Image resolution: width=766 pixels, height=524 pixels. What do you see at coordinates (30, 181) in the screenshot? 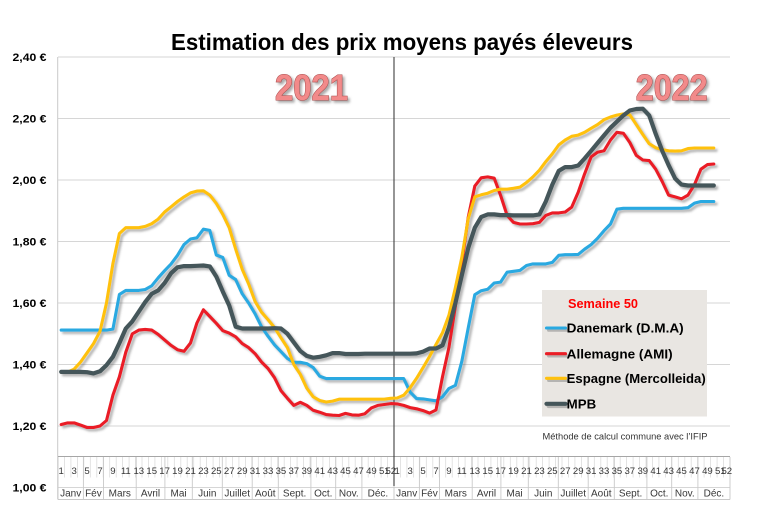
I see `svg-text: 2,00 €` at bounding box center [30, 181].